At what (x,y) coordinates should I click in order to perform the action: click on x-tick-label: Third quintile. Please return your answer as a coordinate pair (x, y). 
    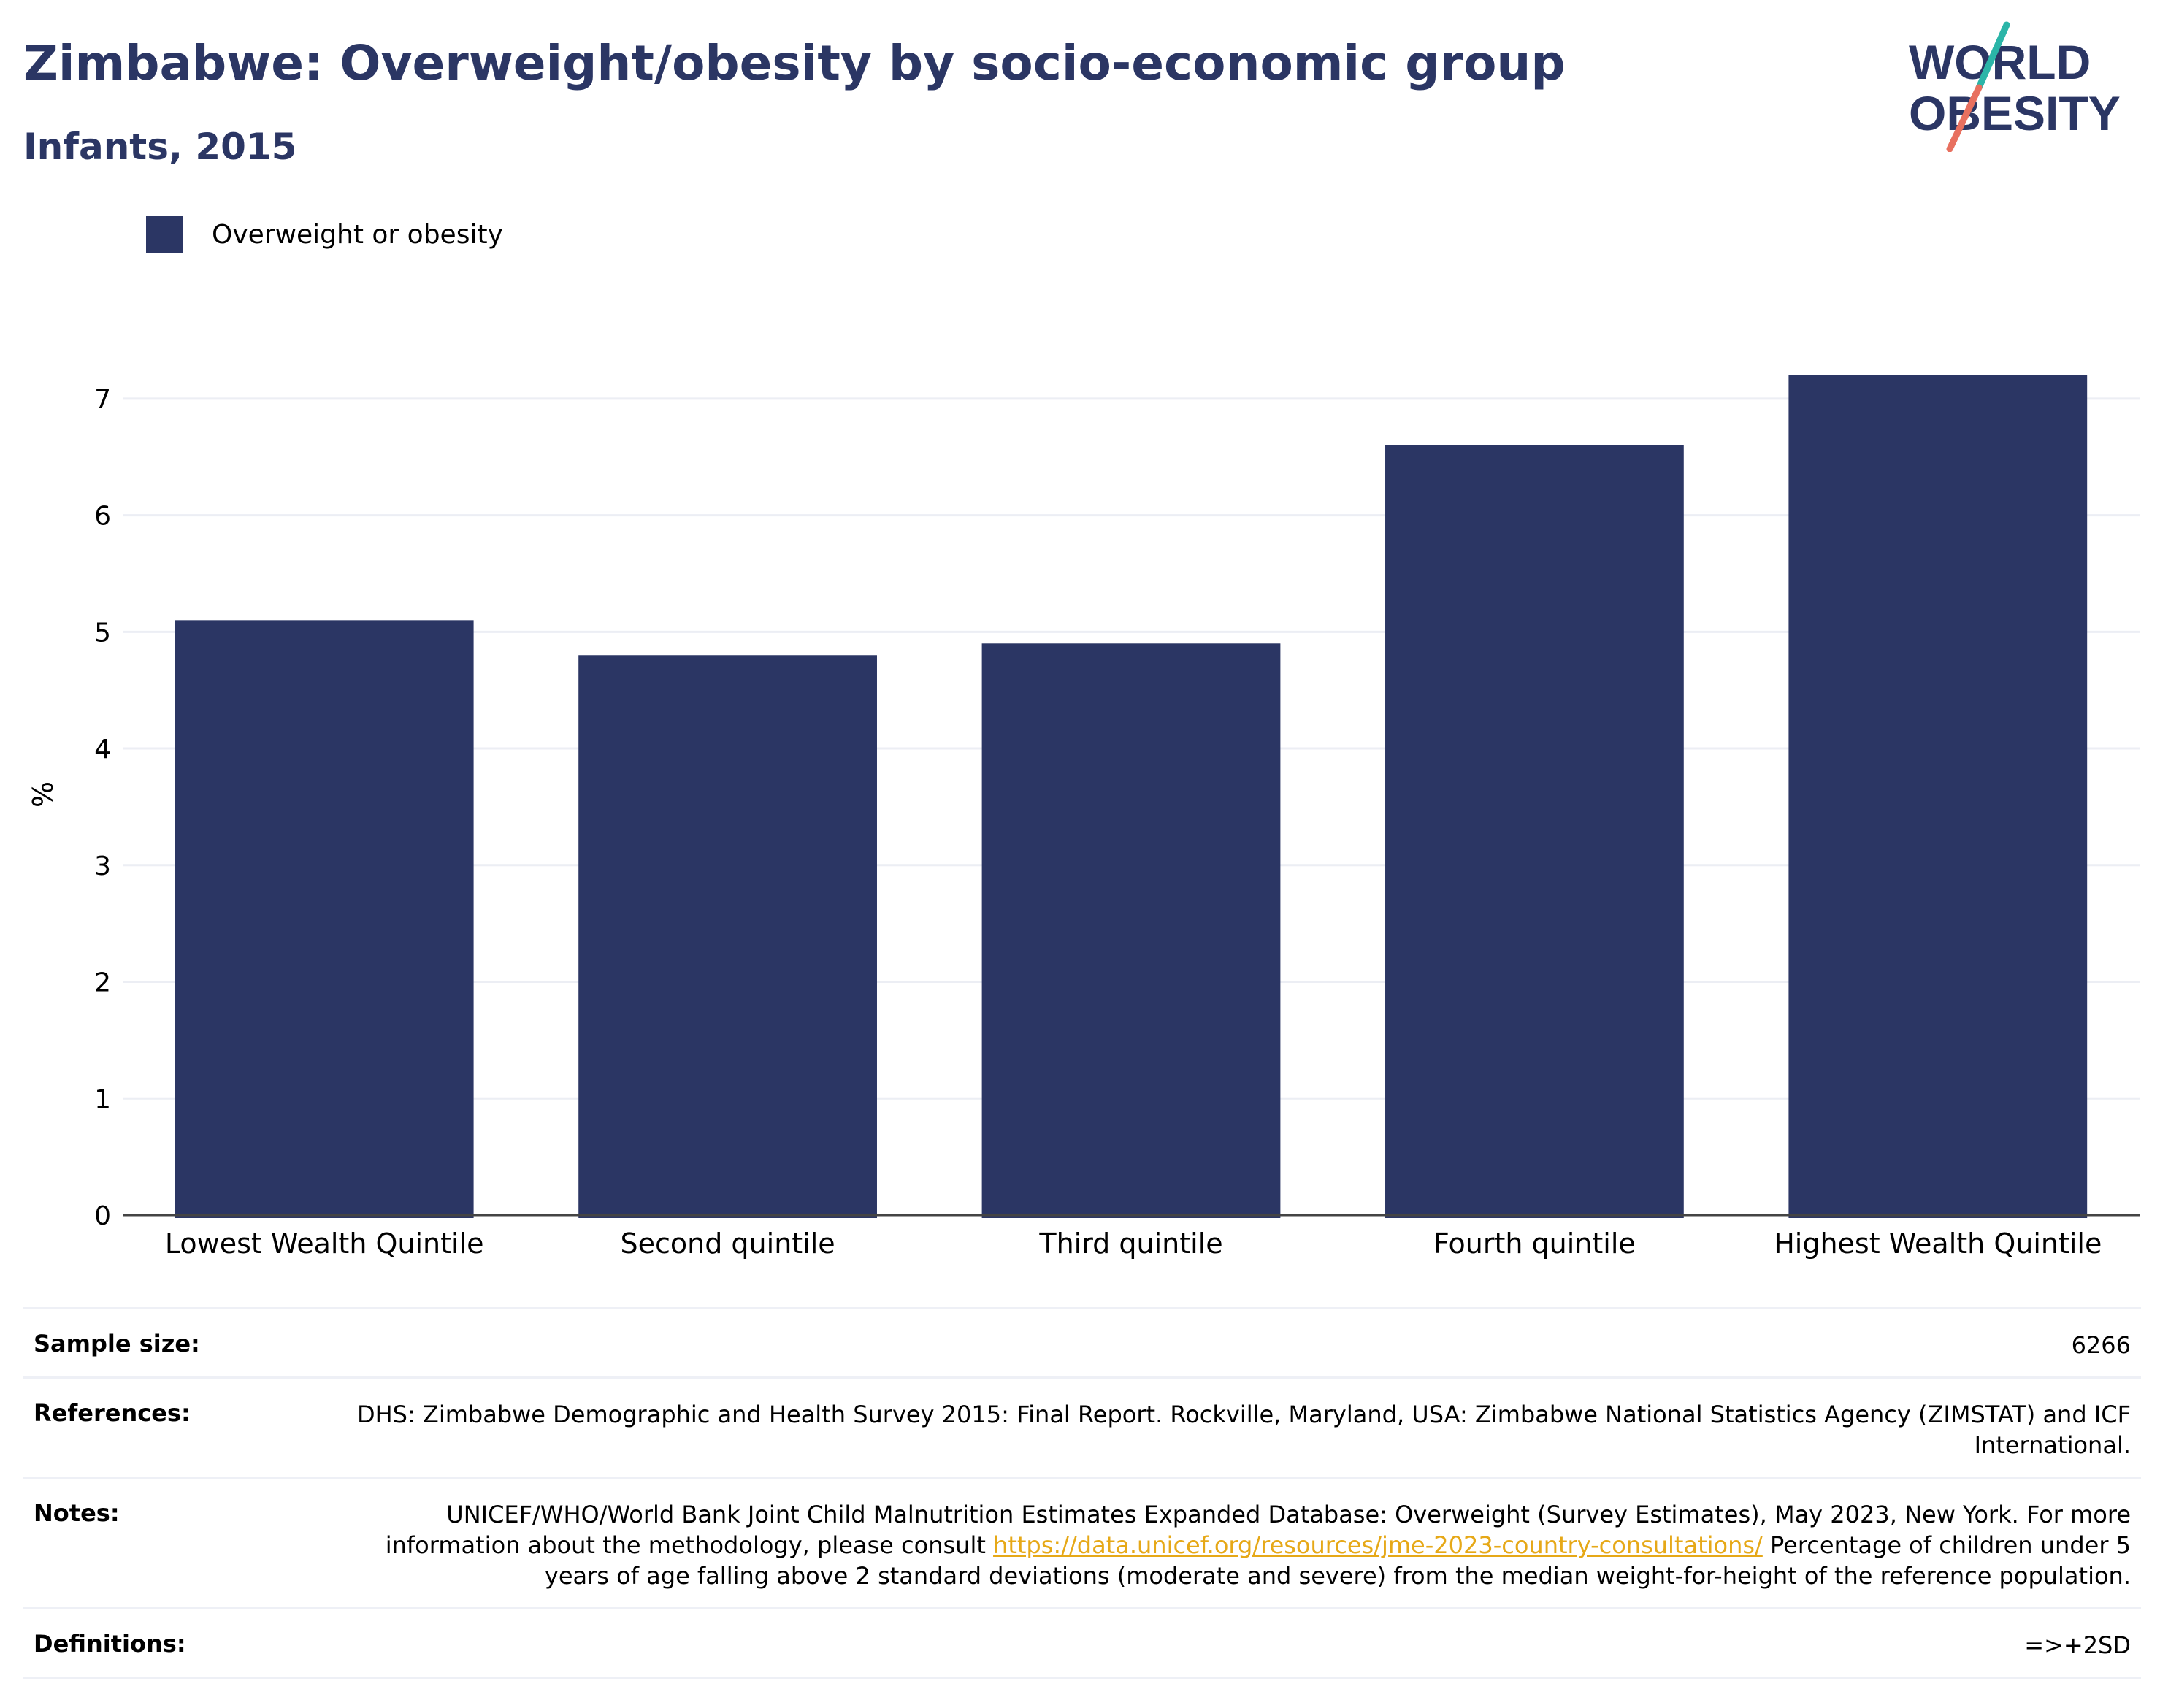
    Looking at the image, I should click on (1130, 1244).